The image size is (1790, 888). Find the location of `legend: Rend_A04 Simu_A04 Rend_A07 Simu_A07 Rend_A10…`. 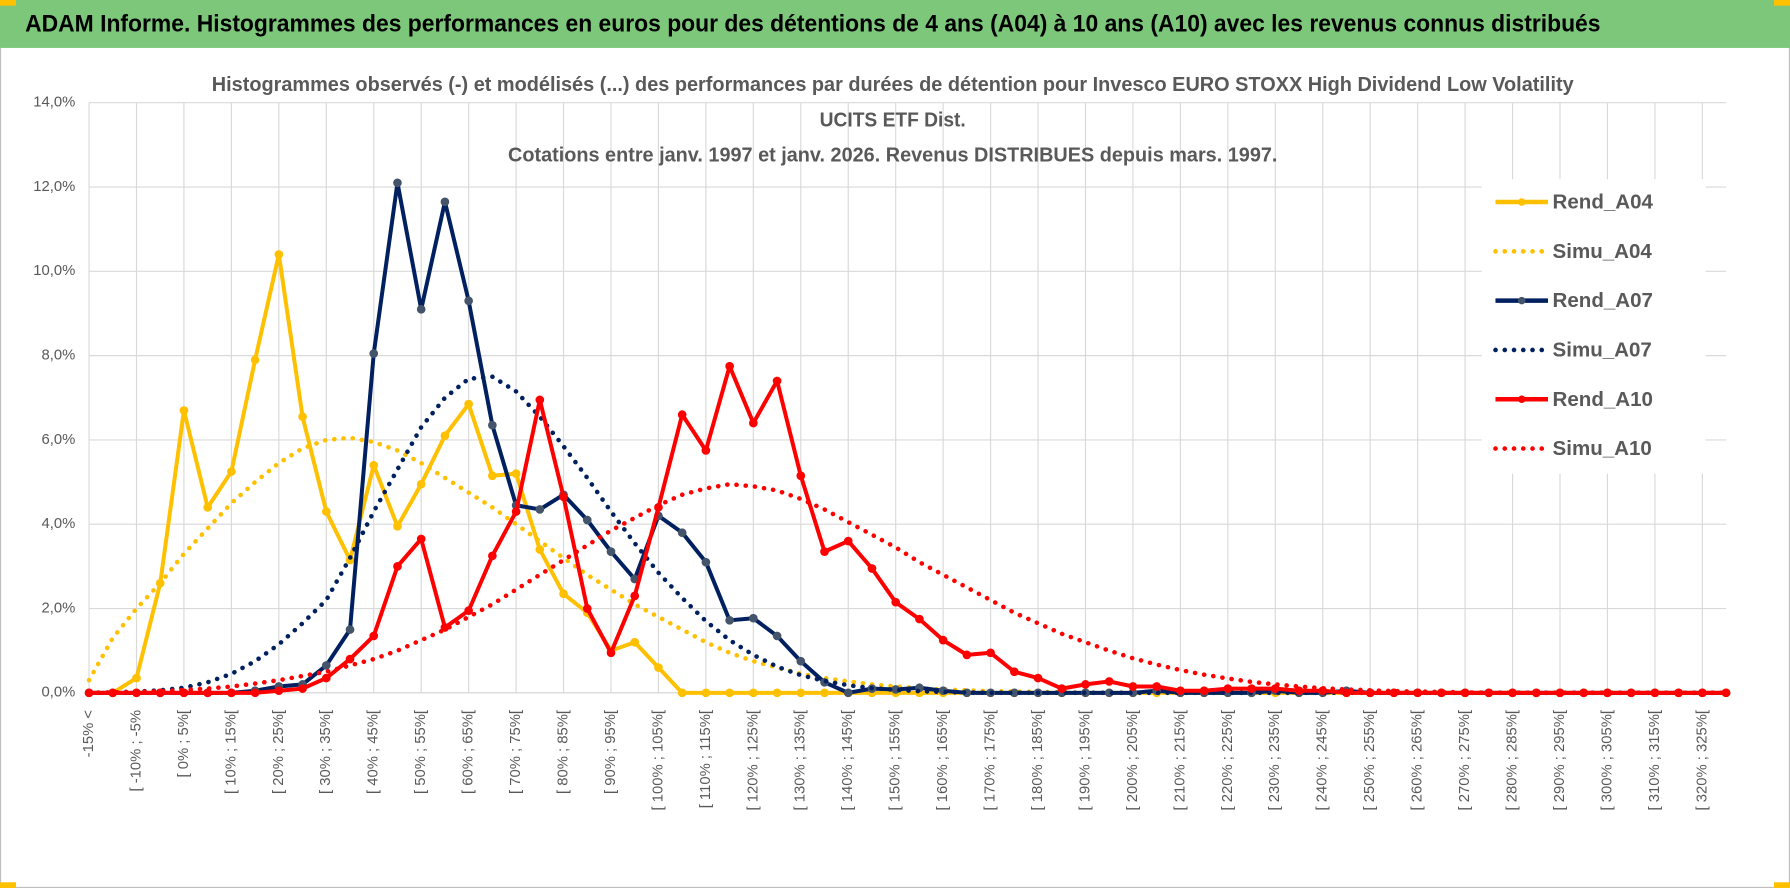

legend: Rend_A04 Simu_A04 Rend_A07 Simu_A07 Rend_A10… is located at coordinates (1593, 326).